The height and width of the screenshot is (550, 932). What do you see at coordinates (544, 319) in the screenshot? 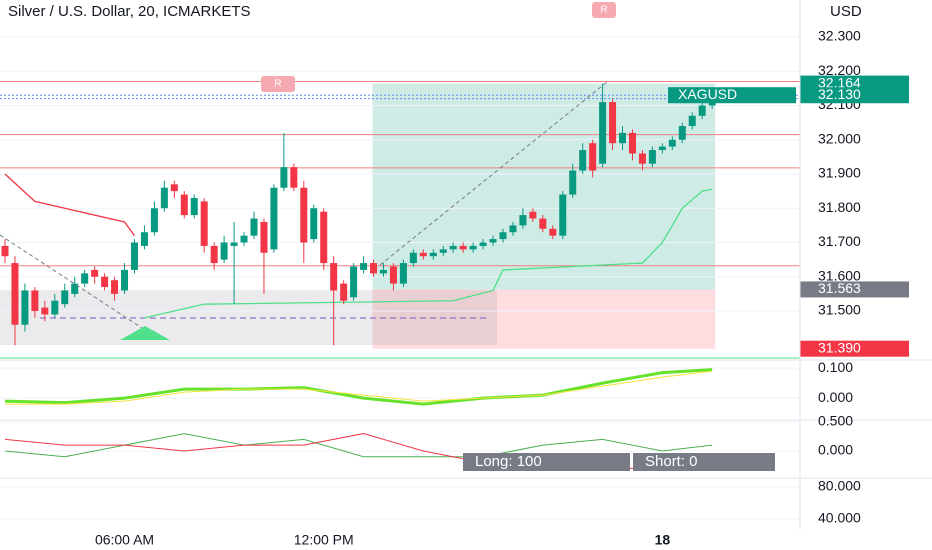
I see `stop-zone` at bounding box center [544, 319].